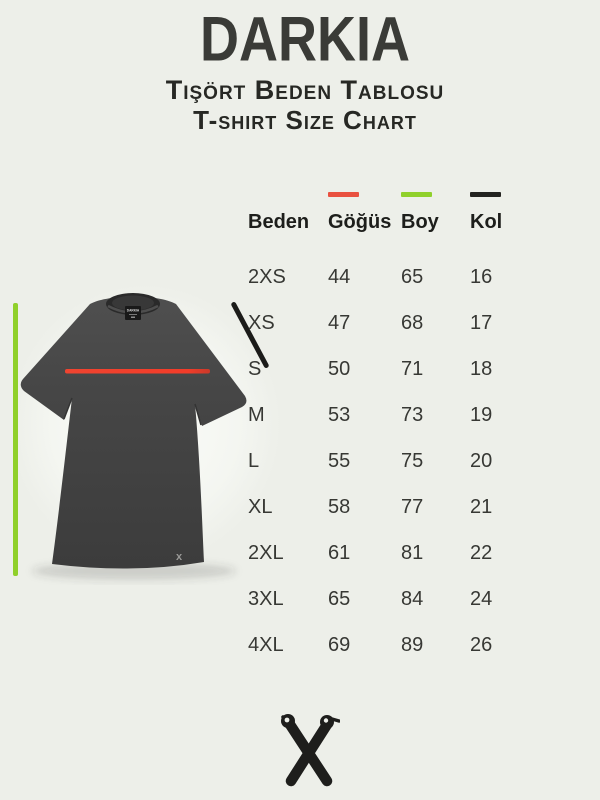 Image resolution: width=600 pixels, height=800 pixels. What do you see at coordinates (287, 720) in the screenshot?
I see `x-top-left-hook-hole` at bounding box center [287, 720].